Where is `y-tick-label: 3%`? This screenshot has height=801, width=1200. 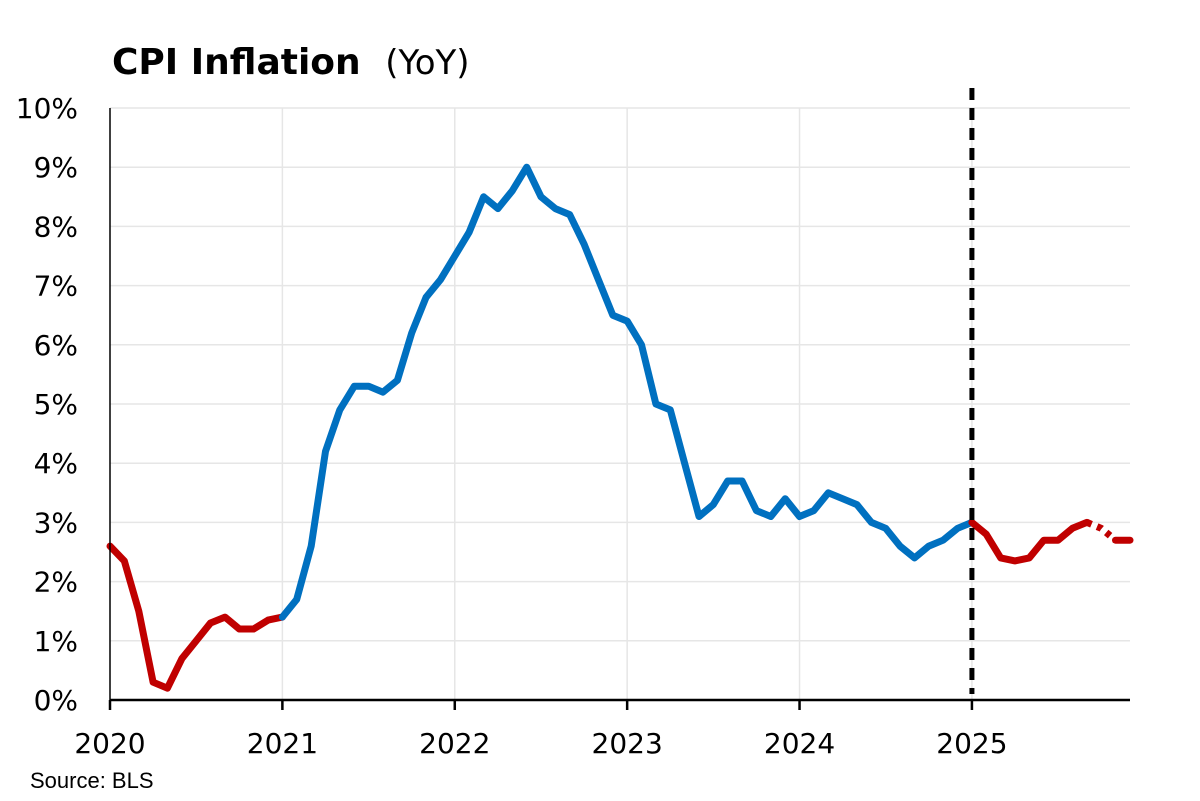
y-tick-label: 3% is located at coordinates (56, 522).